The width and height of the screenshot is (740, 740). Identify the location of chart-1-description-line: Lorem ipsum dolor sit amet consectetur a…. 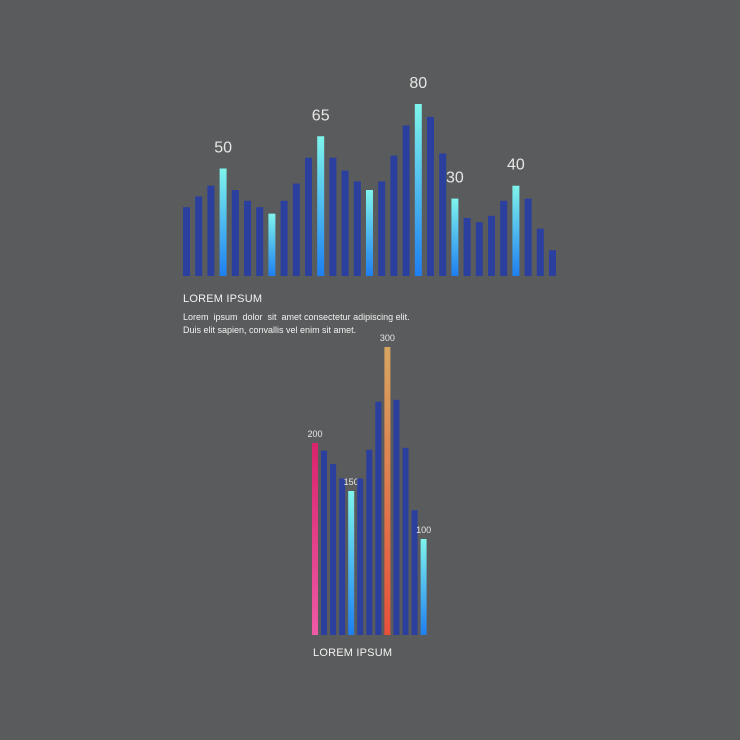
(296, 317).